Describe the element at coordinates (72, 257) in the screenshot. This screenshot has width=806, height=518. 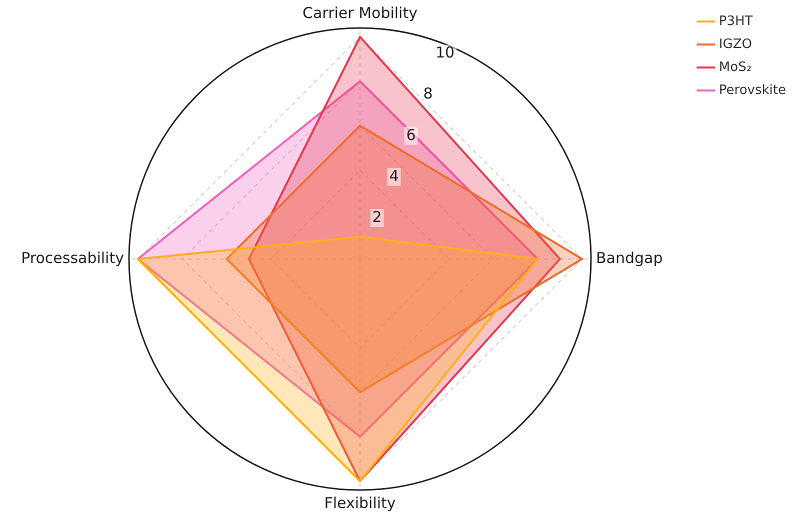
I see `spoke-label: Processability` at that location.